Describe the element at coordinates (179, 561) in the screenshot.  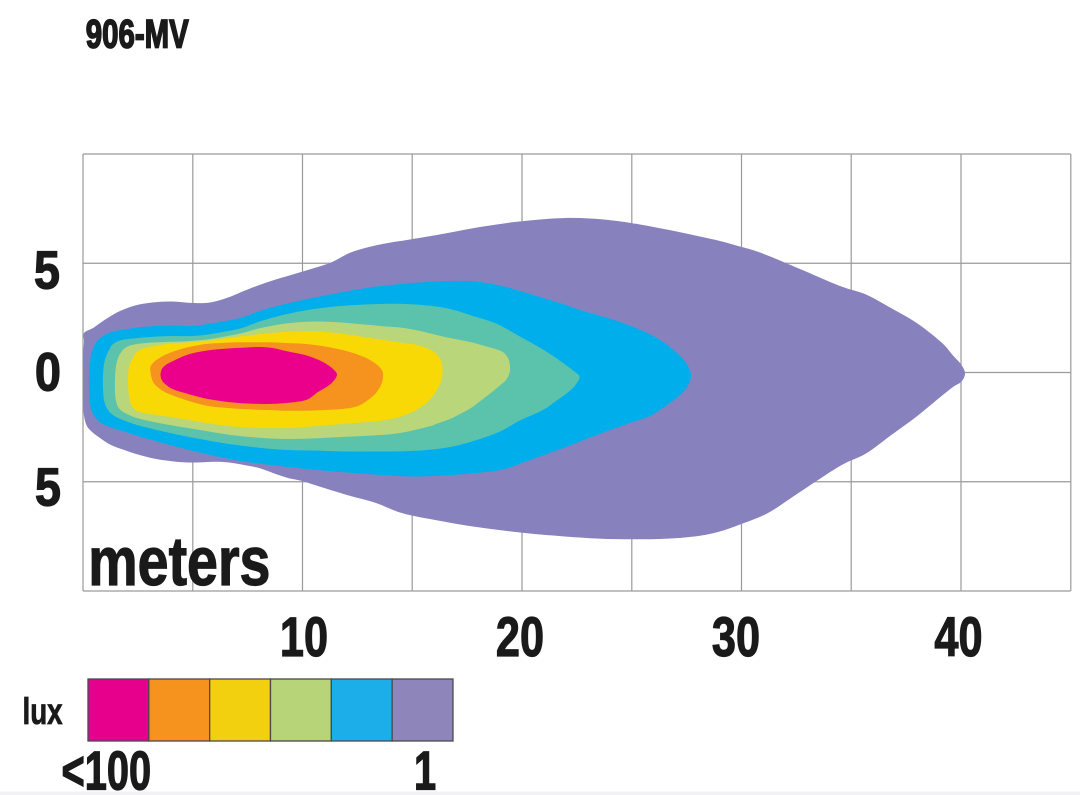
I see `svg-text: meters` at that location.